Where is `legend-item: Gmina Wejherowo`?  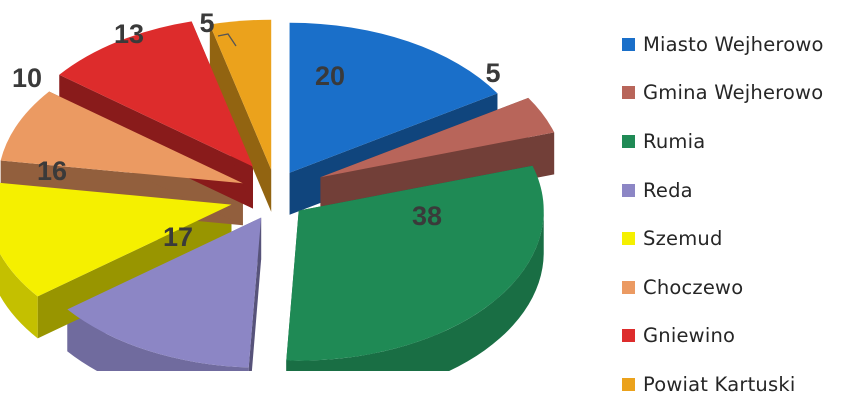
legend-item: Gmina Wejherowo is located at coordinates (723, 93).